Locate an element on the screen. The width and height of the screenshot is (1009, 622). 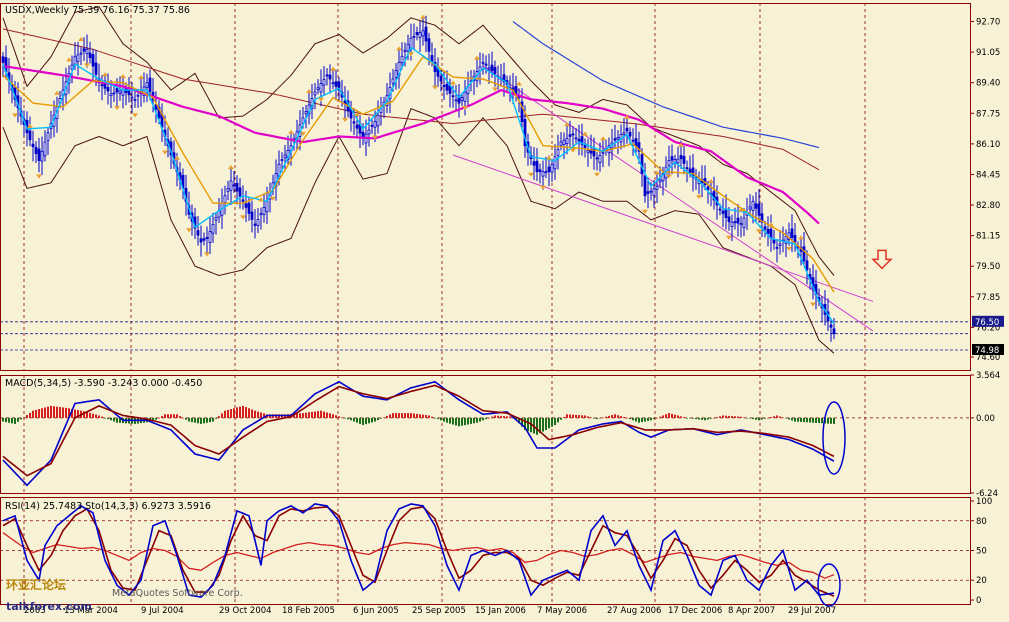
macd-panel-title: MACD(5,34,5) -3.590 -3.243 0.000 -0.450 is located at coordinates (103, 383).